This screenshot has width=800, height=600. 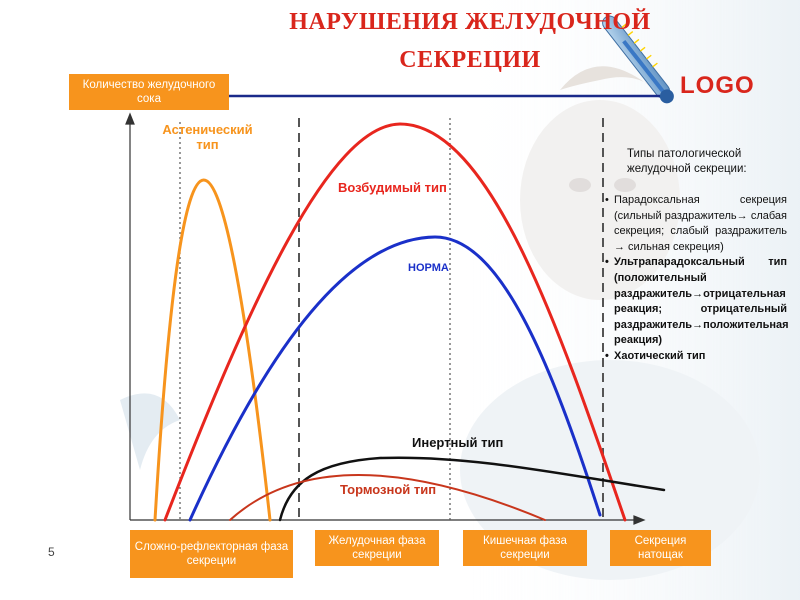 I want to click on label-inhibitory: Тормозной тип, so click(x=388, y=489).